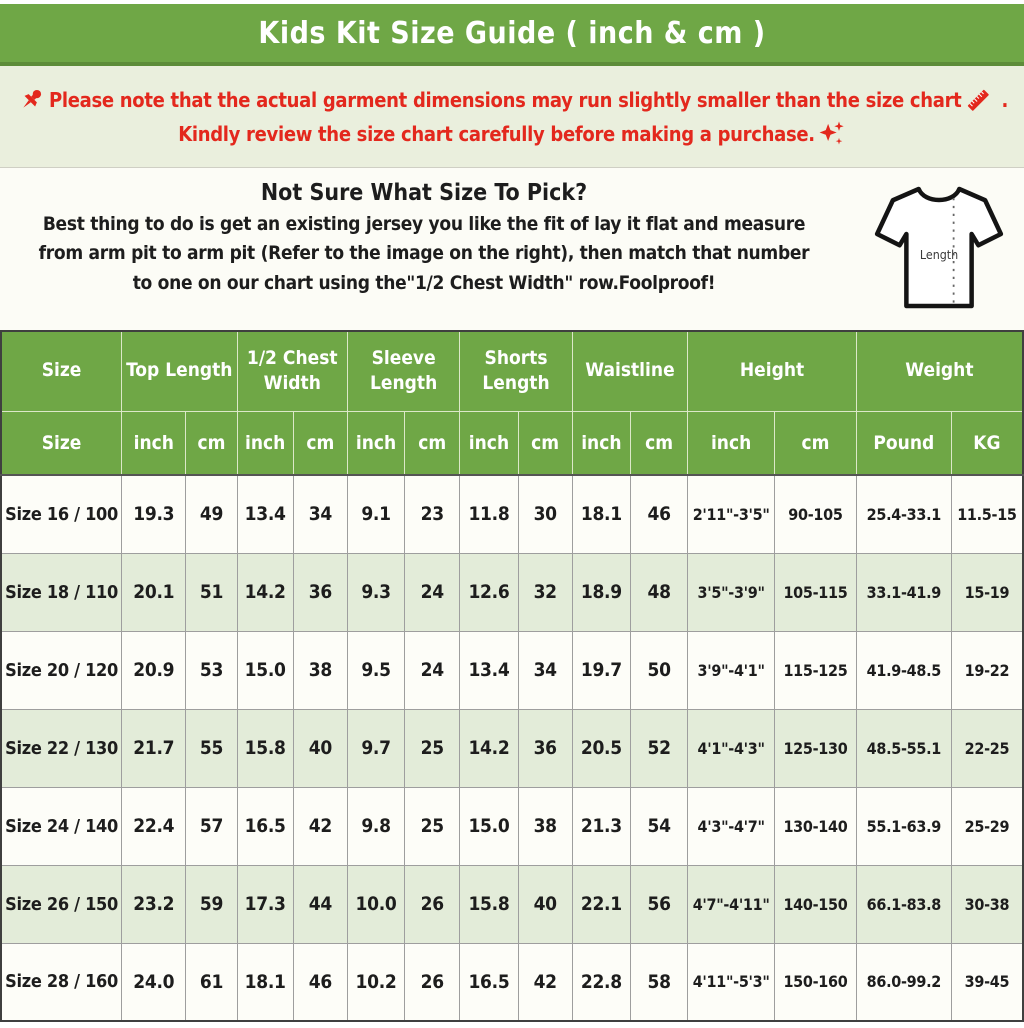 Image resolution: width=1024 pixels, height=1028 pixels. Describe the element at coordinates (601, 592) in the screenshot. I see `data-cell: 18.9` at that location.